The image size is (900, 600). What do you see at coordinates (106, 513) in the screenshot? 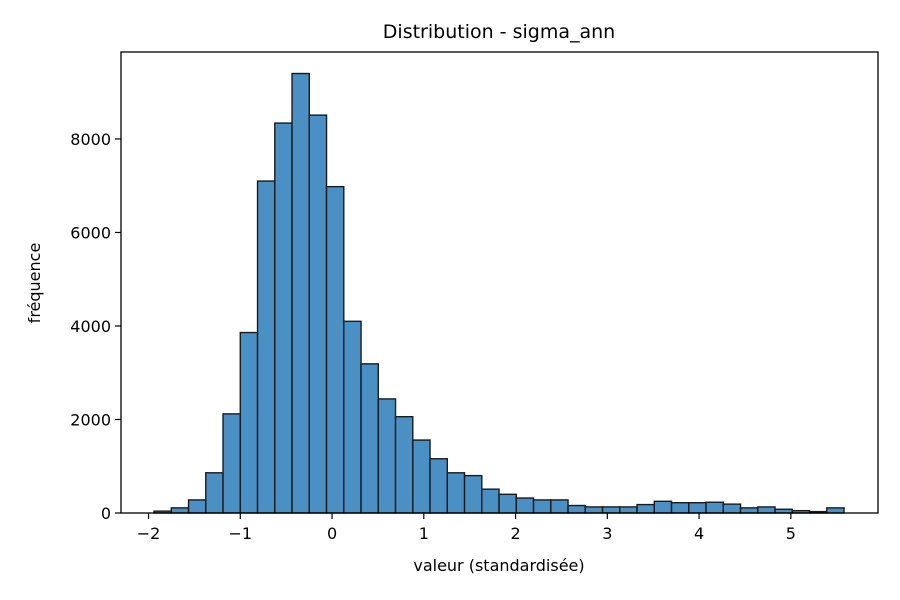
I see `y-tick-label: 0` at bounding box center [106, 513].